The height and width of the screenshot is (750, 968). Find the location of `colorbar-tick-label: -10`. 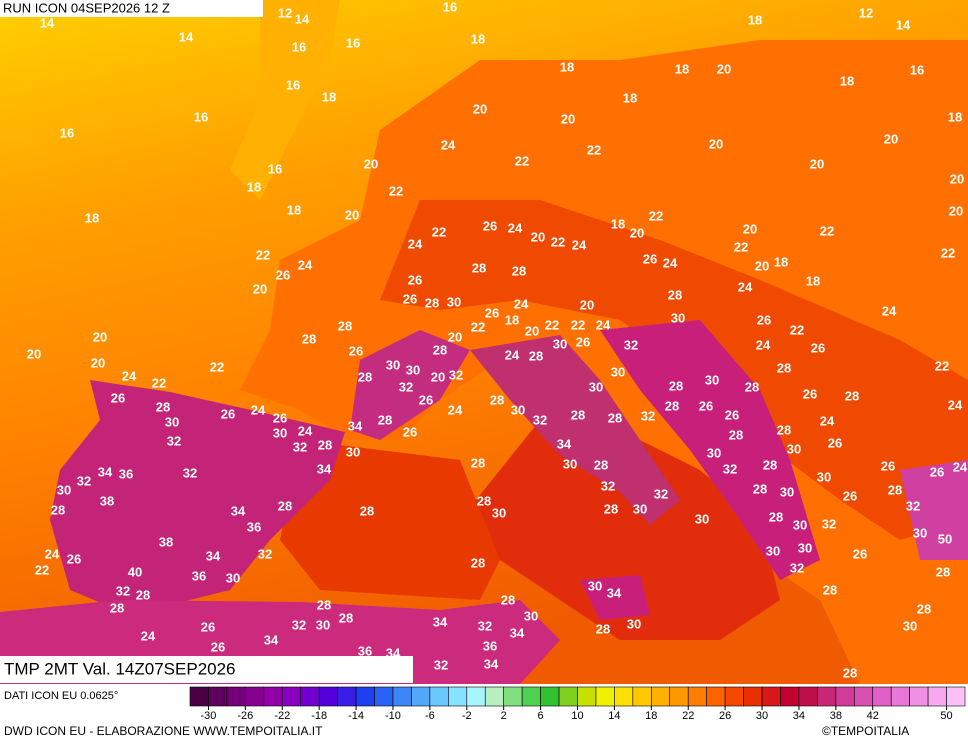

colorbar-tick-label: -10 is located at coordinates (393, 716).